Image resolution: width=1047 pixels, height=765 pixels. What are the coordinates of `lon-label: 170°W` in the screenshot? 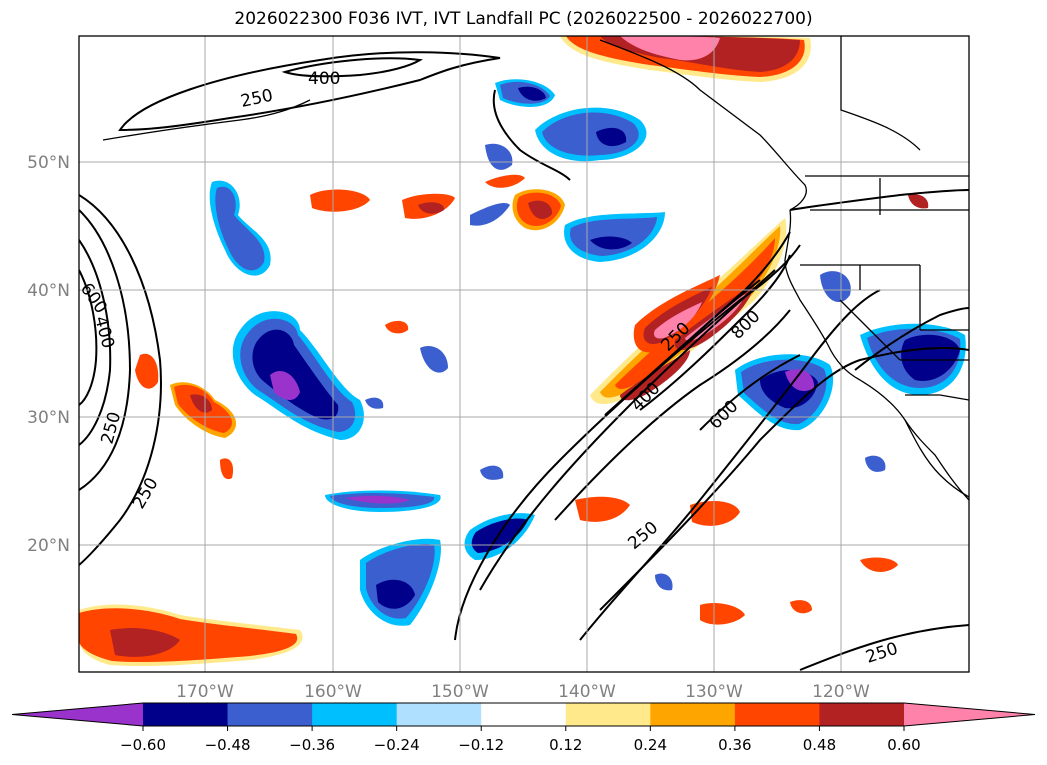 It's located at (205, 692).